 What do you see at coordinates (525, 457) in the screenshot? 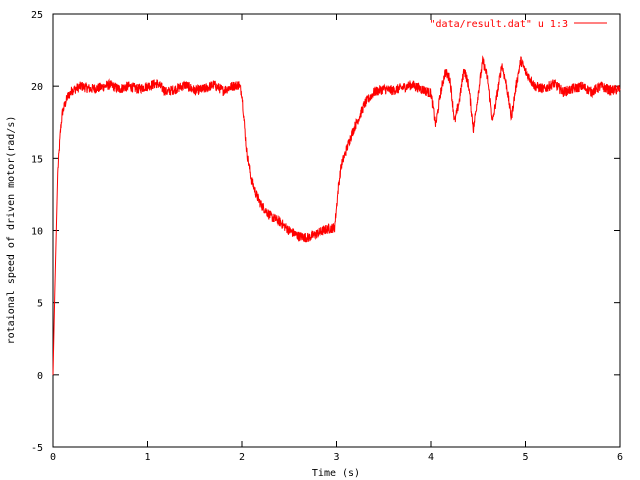
I see `x-tick-label: 5` at bounding box center [525, 457].